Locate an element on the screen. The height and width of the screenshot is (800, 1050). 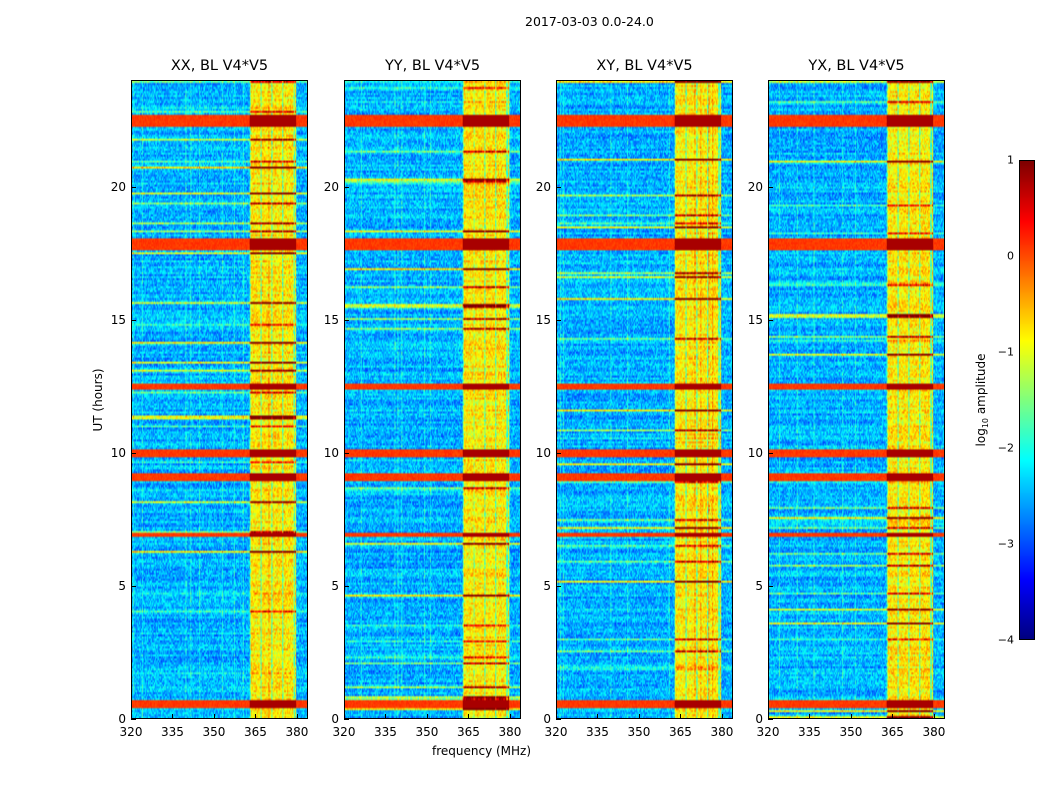
panel-title: YY, BL V4*V5 is located at coordinates (432, 66).